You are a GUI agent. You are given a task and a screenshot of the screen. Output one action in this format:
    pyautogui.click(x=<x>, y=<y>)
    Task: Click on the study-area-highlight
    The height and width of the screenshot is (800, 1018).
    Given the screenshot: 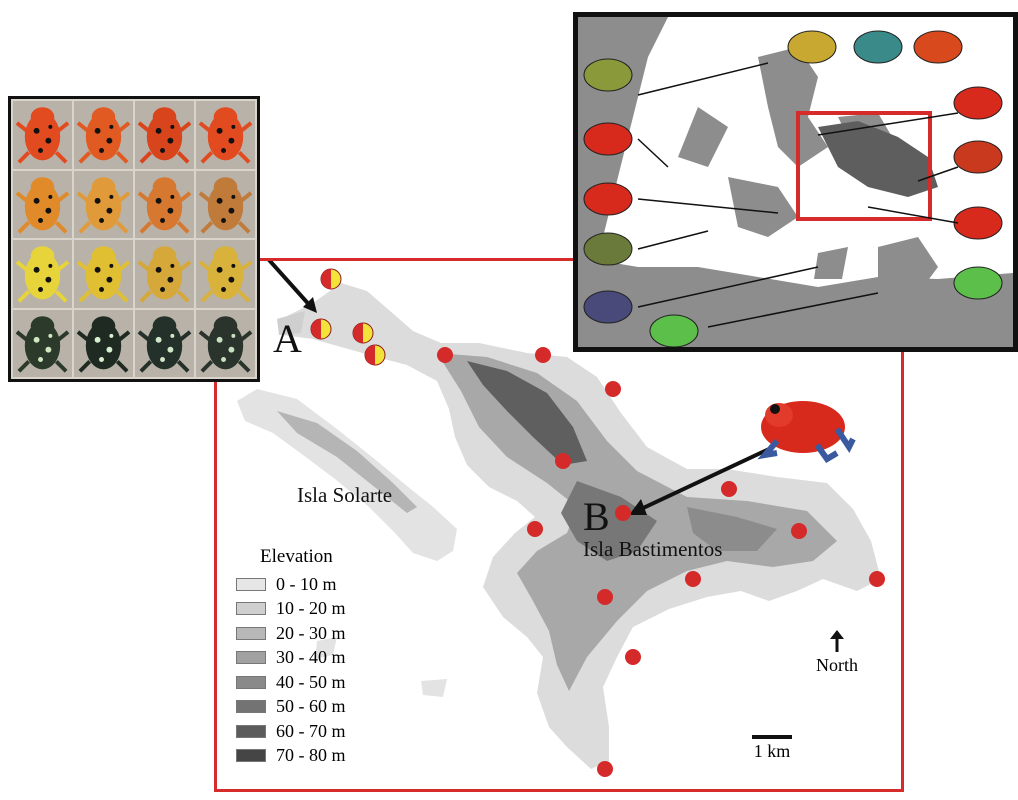 What is the action you would take?
    pyautogui.click(x=864, y=166)
    